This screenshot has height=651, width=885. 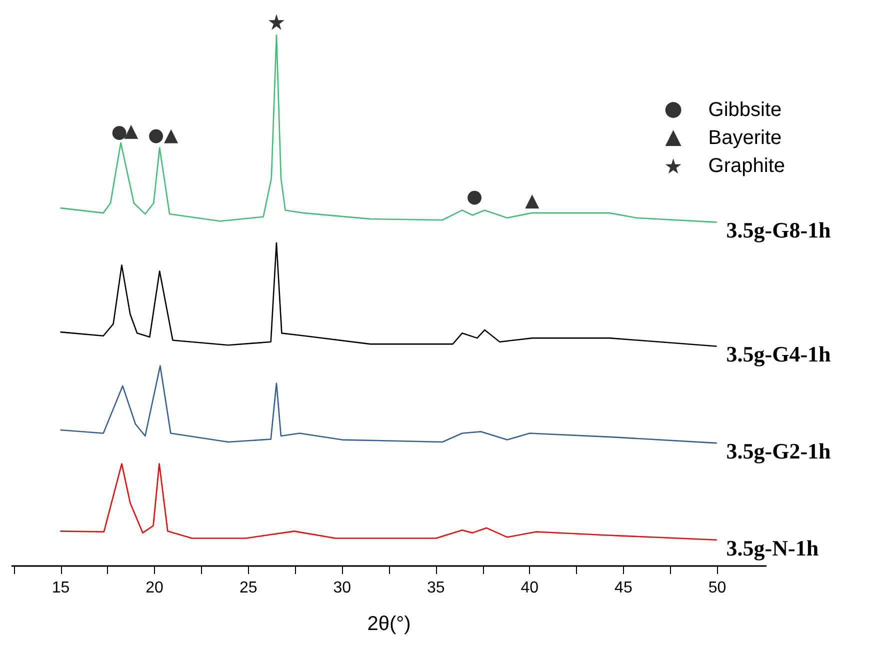 What do you see at coordinates (747, 166) in the screenshot?
I see `legend-label: Graphite` at bounding box center [747, 166].